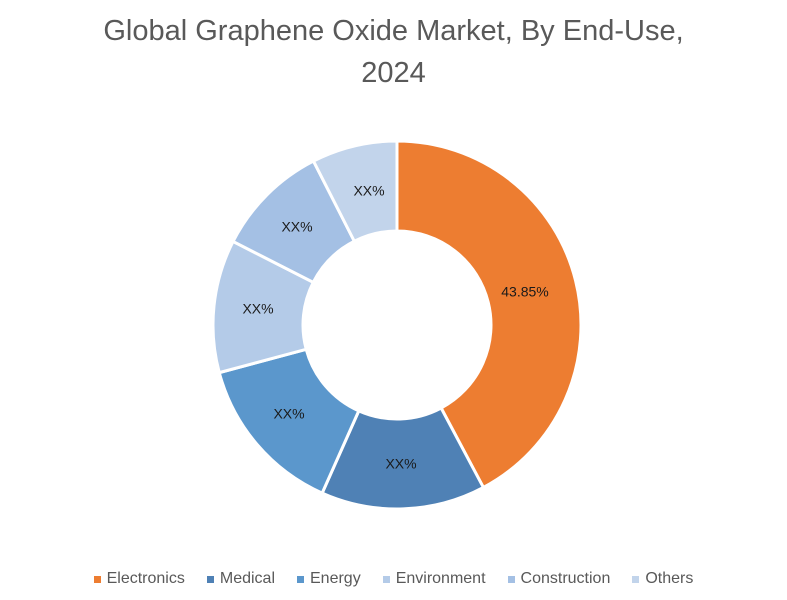 The height and width of the screenshot is (600, 787). Describe the element at coordinates (145, 578) in the screenshot. I see `legend-label: Electronics` at that location.